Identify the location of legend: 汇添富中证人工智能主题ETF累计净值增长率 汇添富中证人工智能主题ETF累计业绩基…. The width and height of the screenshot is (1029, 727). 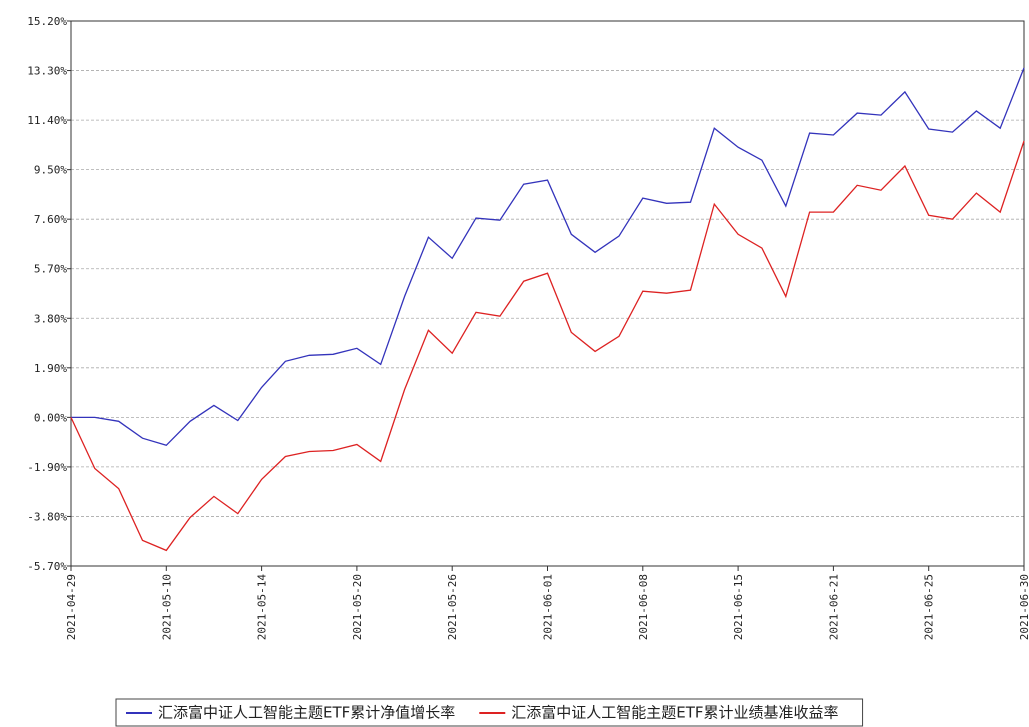
(489, 712).